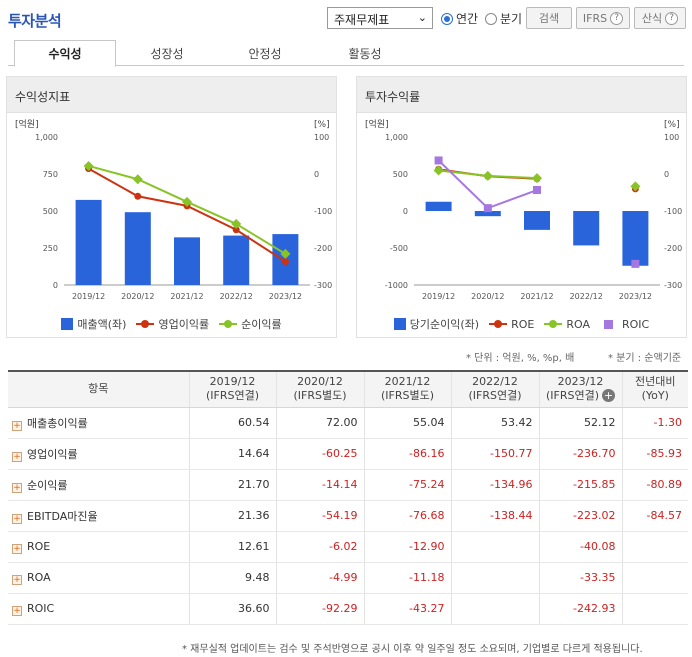 This screenshot has height=657, width=692. What do you see at coordinates (50, 211) in the screenshot?
I see `y-tick-label-left: 500` at bounding box center [50, 211].